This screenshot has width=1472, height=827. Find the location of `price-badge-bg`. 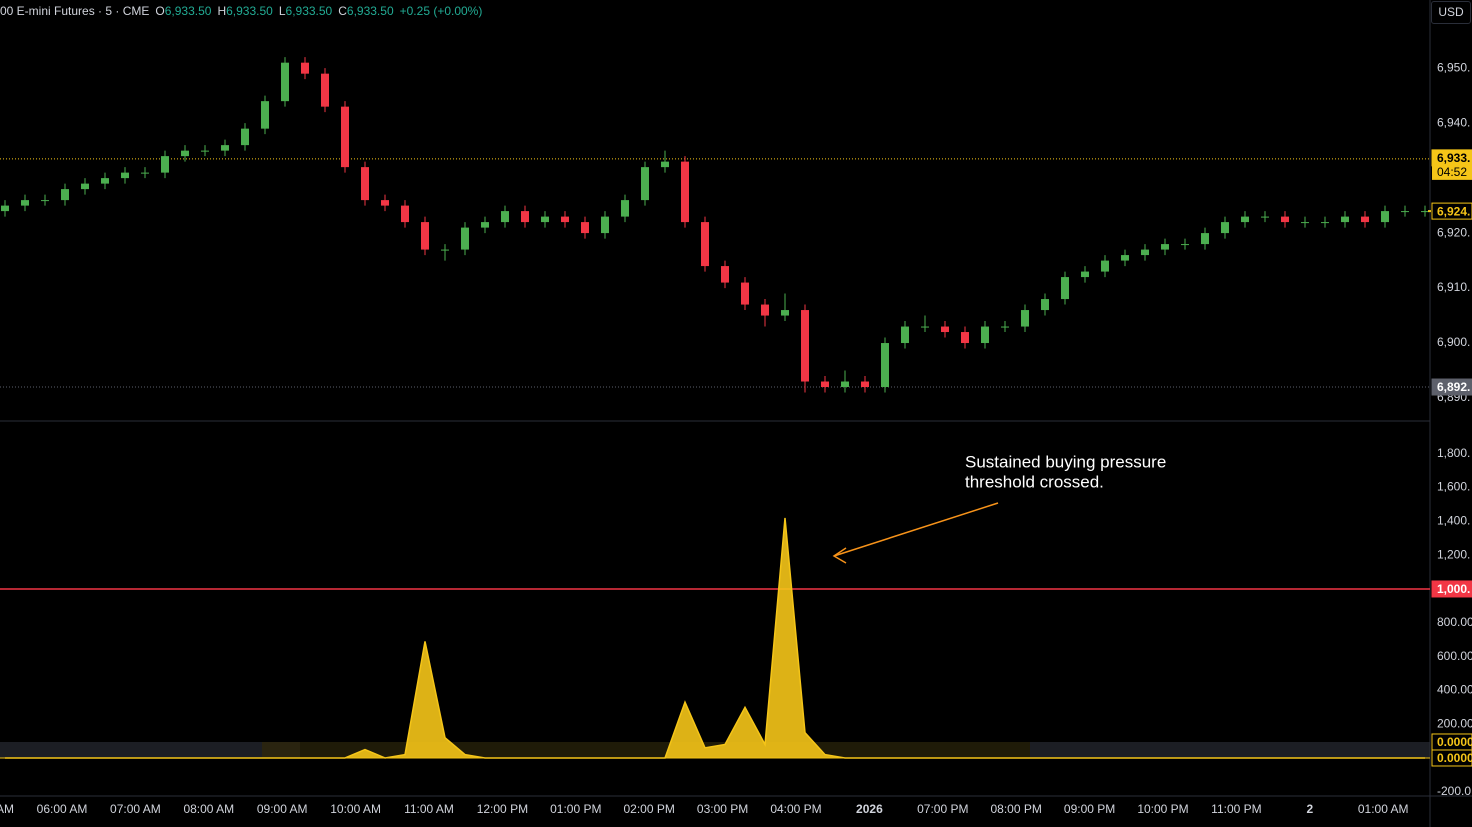

price-badge-bg is located at coordinates (1451, 387).